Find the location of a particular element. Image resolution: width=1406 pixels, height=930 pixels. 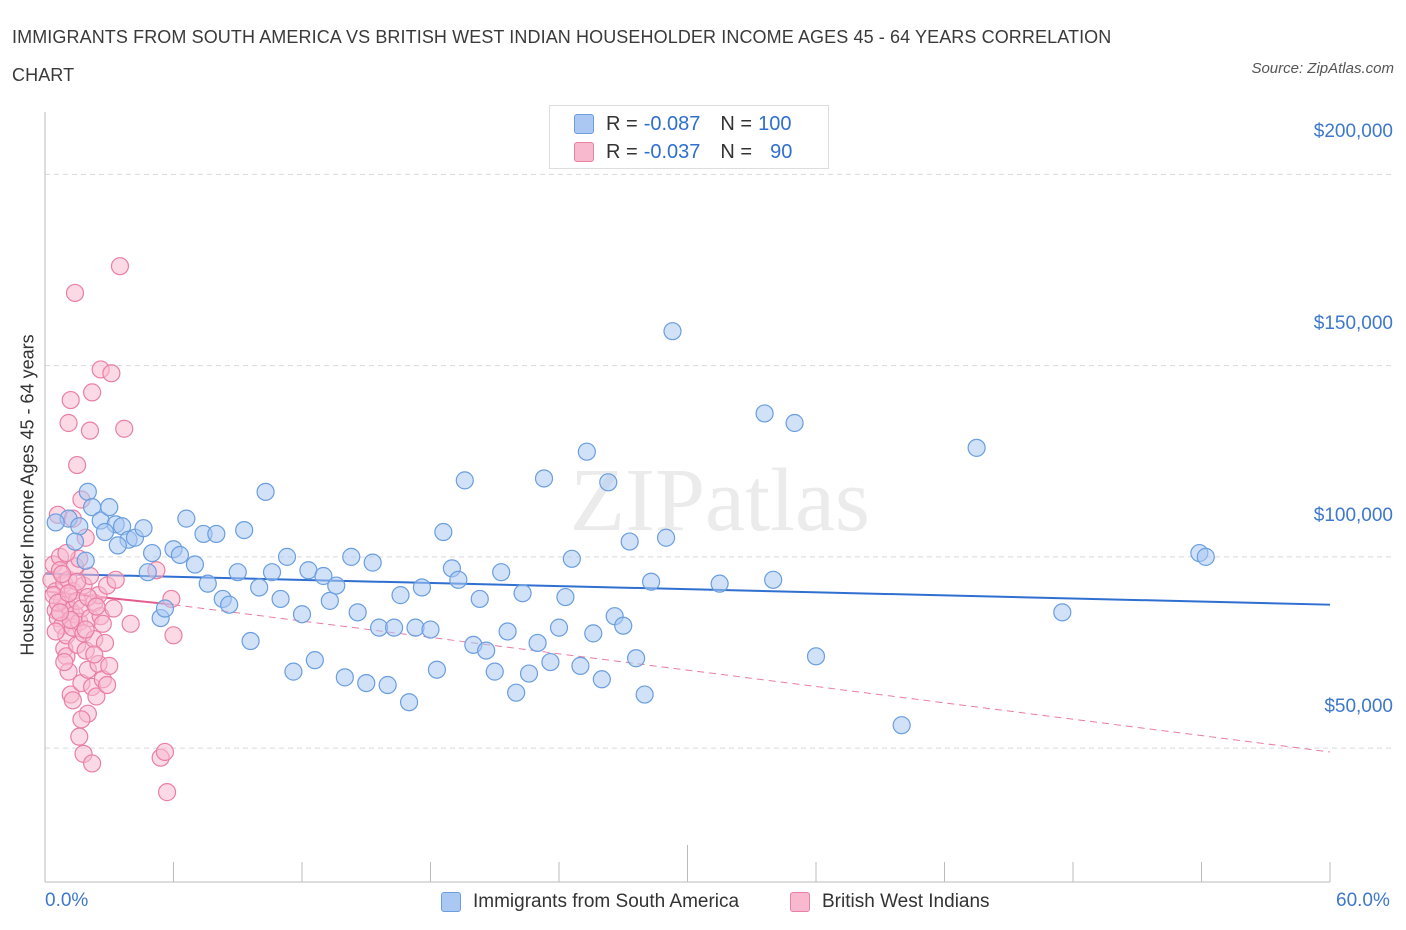

series-legend-british-west-indians: British West Indians is located at coordinates (890, 902).